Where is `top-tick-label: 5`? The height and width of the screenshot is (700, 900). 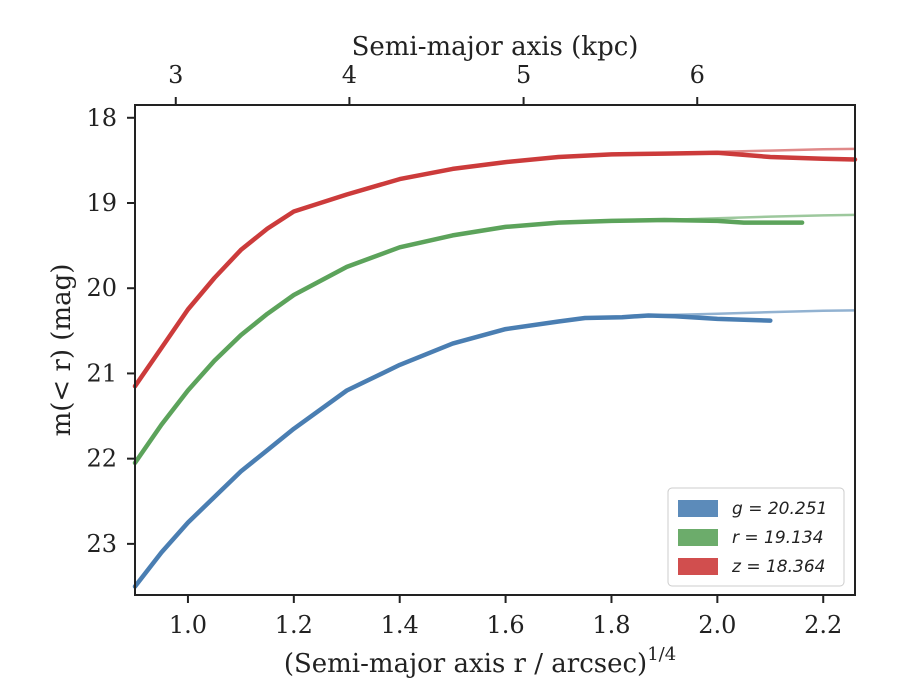
top-tick-label: 5 is located at coordinates (523, 75).